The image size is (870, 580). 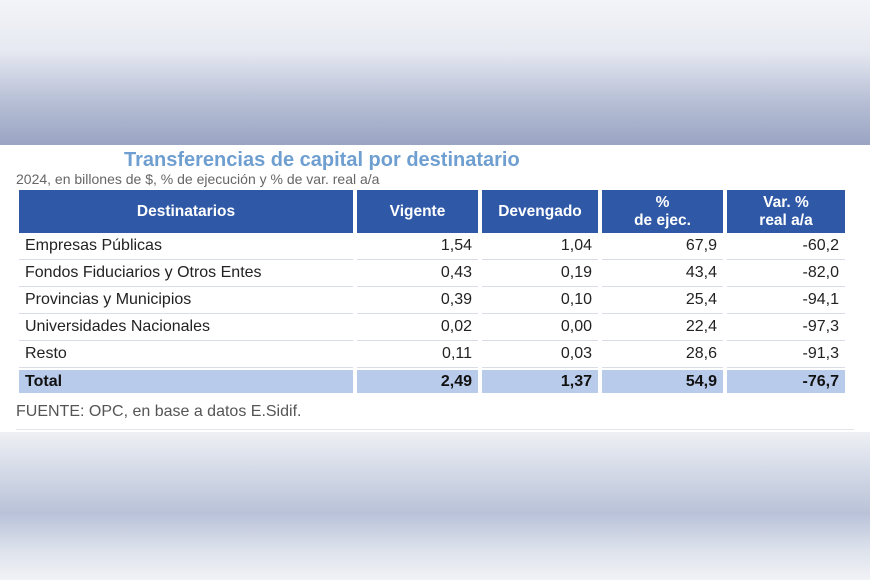 I want to click on column-header-devengado: Devengado, so click(x=540, y=211).